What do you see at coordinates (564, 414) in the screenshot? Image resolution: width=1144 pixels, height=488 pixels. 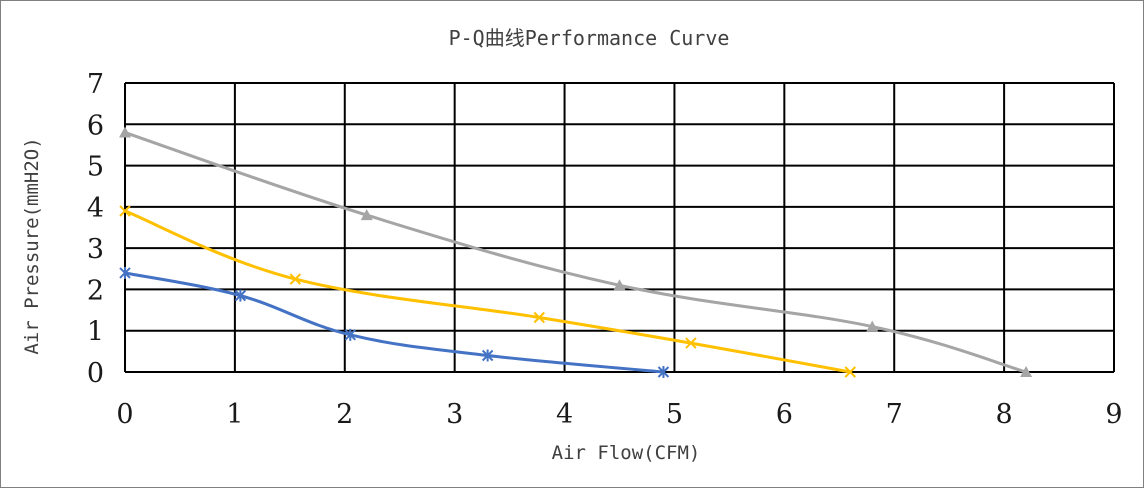 I see `x-tick-label: 4` at bounding box center [564, 414].